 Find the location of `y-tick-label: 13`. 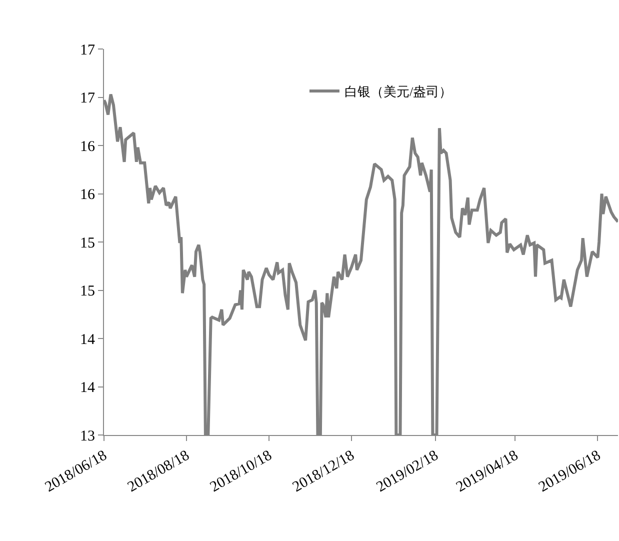

y-tick-label: 13 is located at coordinates (87, 436).